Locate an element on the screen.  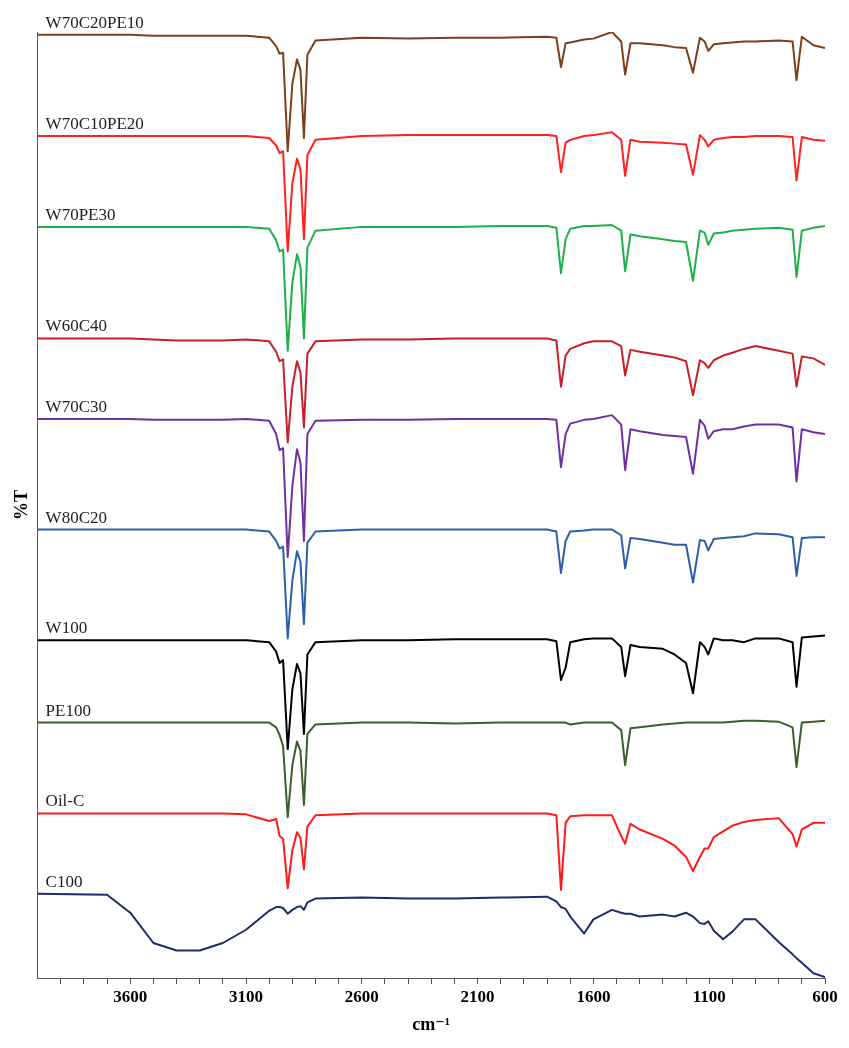
x-tick-label: 2100 is located at coordinates (477, 996).